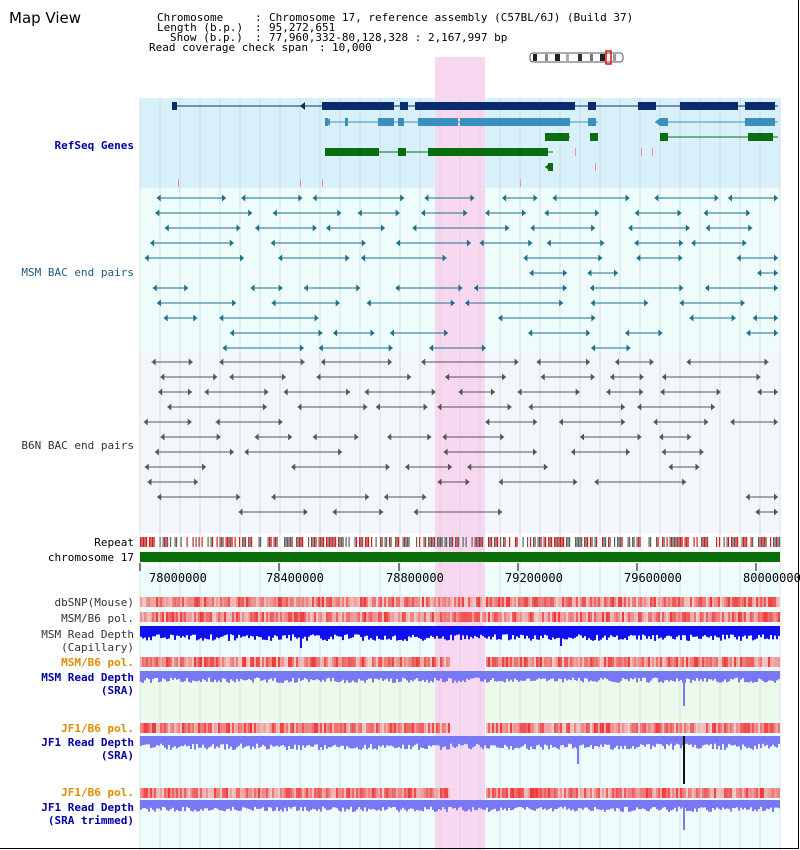  I want to click on b6n-bac-pair-end, so click(159, 497).